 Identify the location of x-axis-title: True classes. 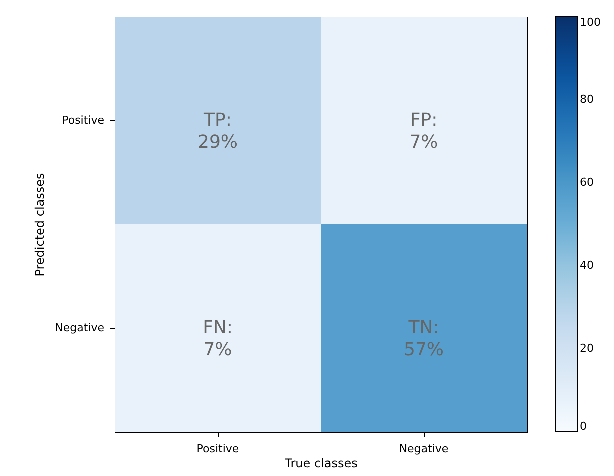
(321, 463).